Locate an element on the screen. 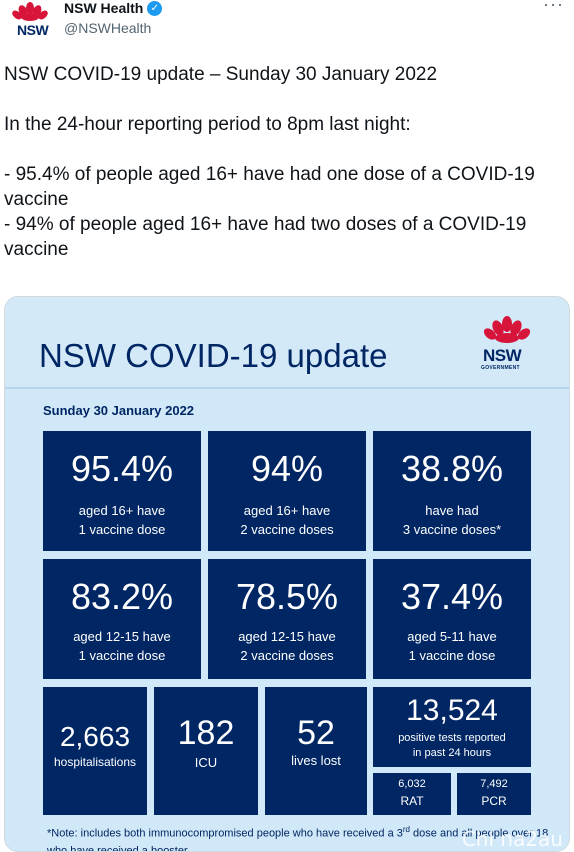 The width and height of the screenshot is (574, 852). more-options-icon: ··· is located at coordinates (553, 7).